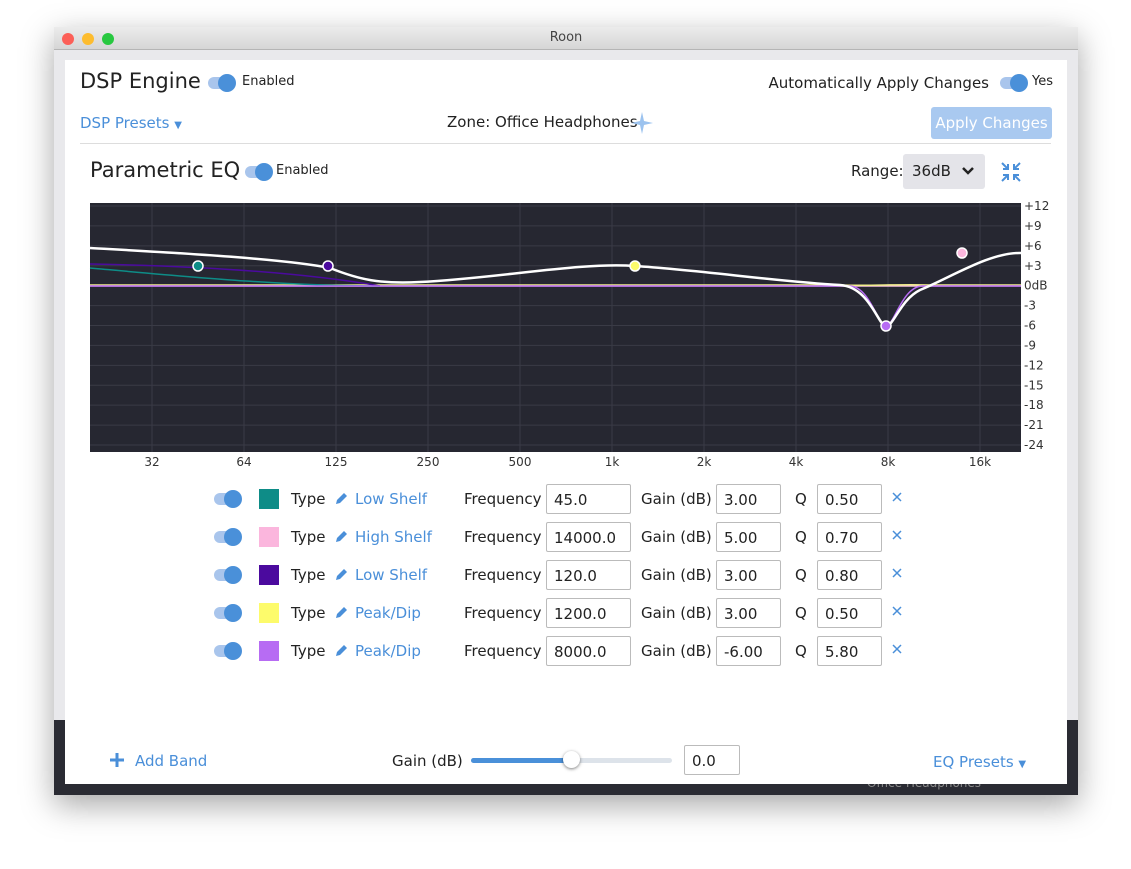 The height and width of the screenshot is (869, 1131). I want to click on zoom-button, so click(108, 39).